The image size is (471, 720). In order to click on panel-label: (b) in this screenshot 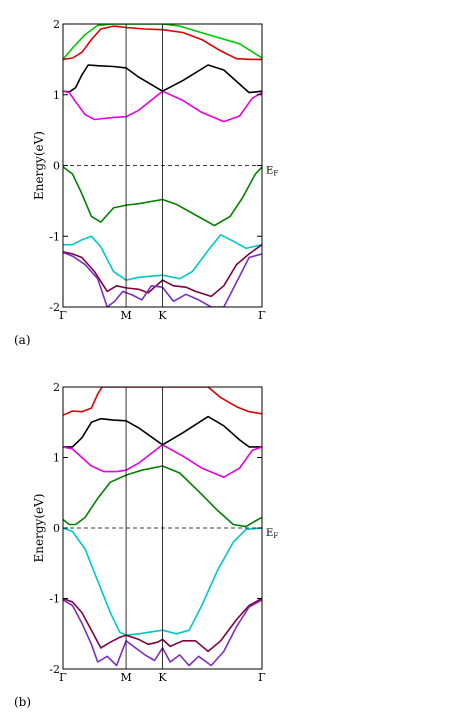, I will do `click(22, 702)`.